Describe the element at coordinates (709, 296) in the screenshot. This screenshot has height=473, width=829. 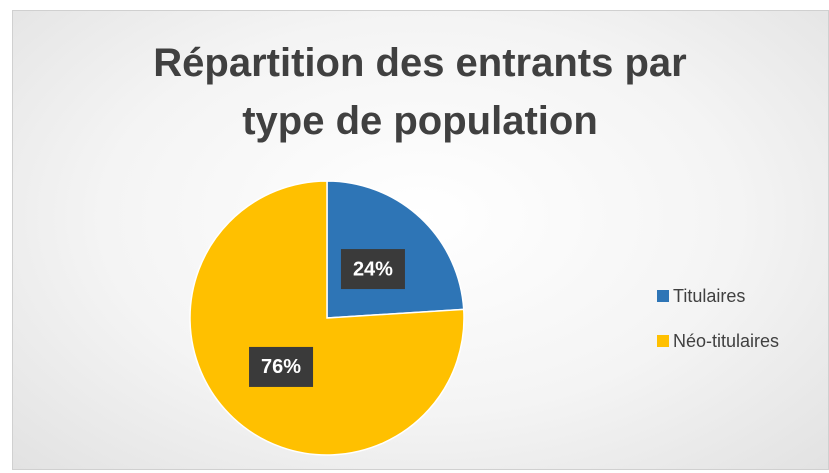
I see `legend-label: Titulaires` at that location.